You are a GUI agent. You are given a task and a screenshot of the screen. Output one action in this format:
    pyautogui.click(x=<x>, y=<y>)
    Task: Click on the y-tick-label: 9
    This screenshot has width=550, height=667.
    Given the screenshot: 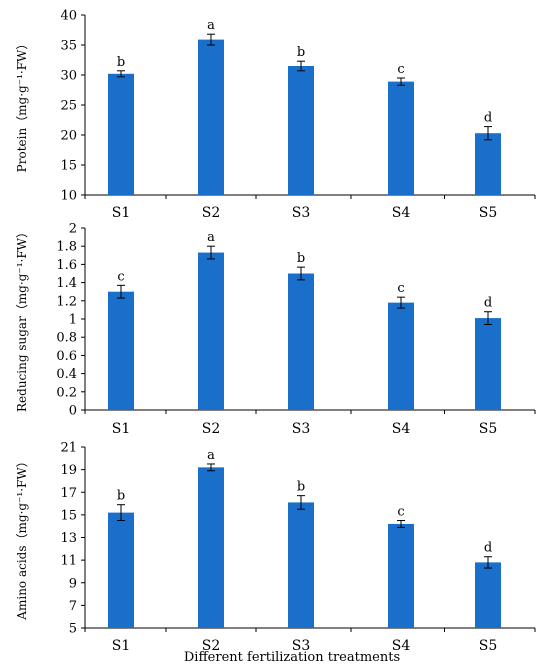 What is the action you would take?
    pyautogui.click(x=73, y=583)
    